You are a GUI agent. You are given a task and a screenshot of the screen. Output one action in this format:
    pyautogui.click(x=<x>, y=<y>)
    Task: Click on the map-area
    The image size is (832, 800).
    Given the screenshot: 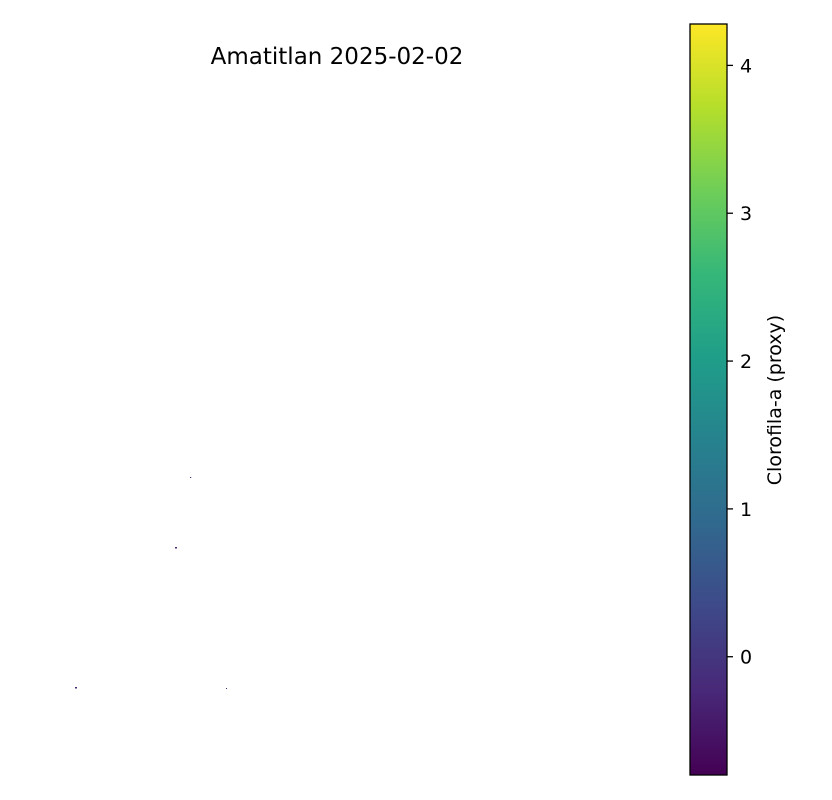 What is the action you would take?
    pyautogui.click(x=151, y=583)
    